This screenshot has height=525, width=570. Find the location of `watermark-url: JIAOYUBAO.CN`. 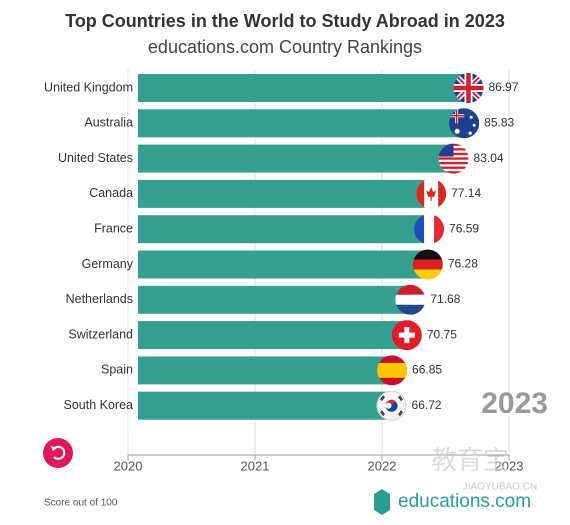

watermark-url: JIAOYUBAO.CN is located at coordinates (500, 487).